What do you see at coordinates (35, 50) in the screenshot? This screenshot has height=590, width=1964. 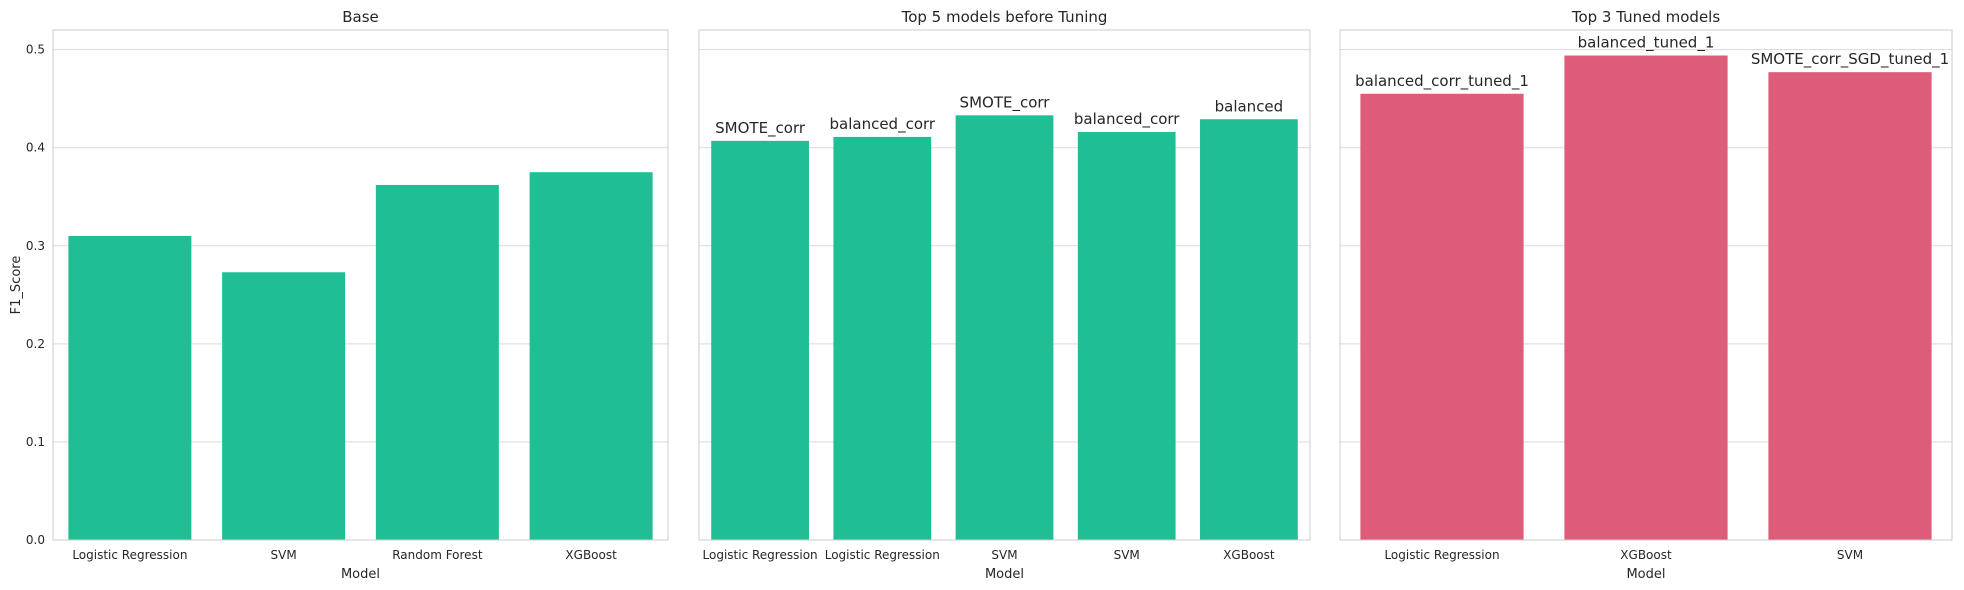 I see `y-tick-label: 0.5` at bounding box center [35, 50].